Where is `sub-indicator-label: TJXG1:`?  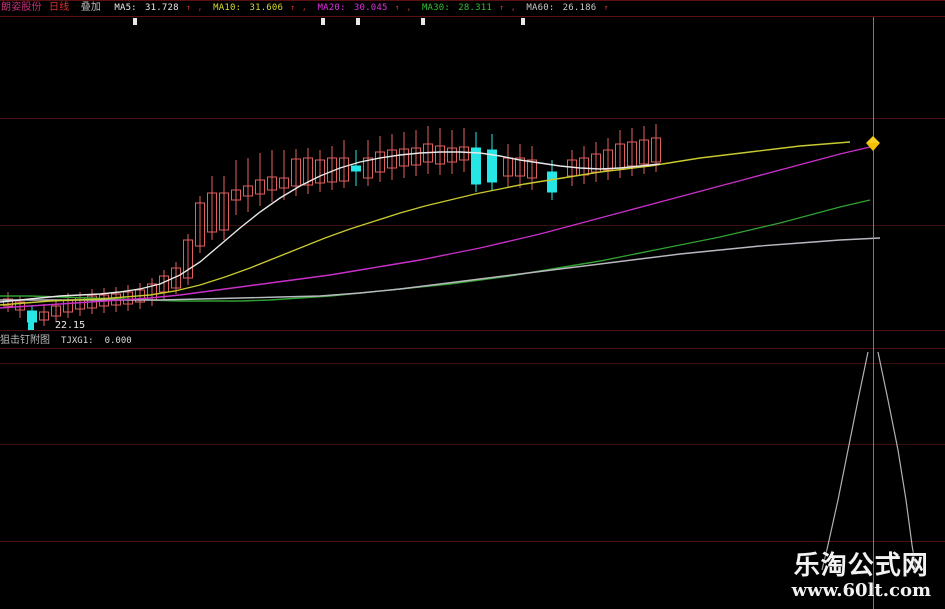
sub-indicator-label: TJXG1: is located at coordinates (77, 341).